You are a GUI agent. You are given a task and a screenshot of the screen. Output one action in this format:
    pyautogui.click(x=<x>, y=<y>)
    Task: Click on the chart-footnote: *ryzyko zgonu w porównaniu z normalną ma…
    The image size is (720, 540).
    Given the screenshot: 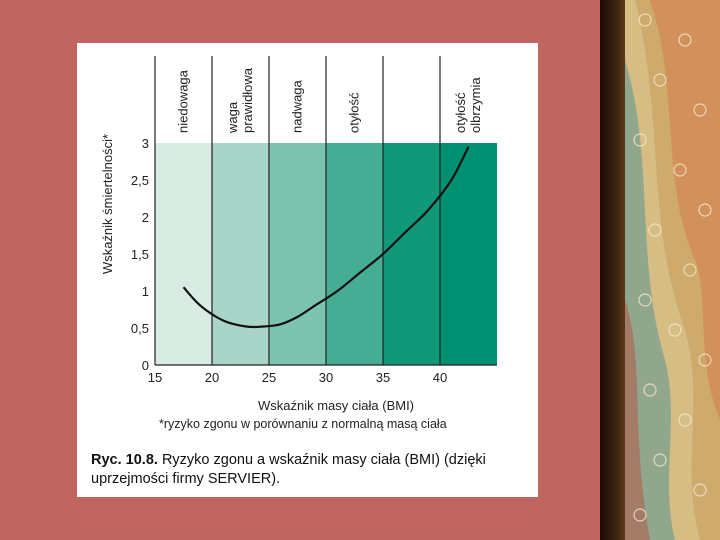 What is the action you would take?
    pyautogui.click(x=303, y=424)
    